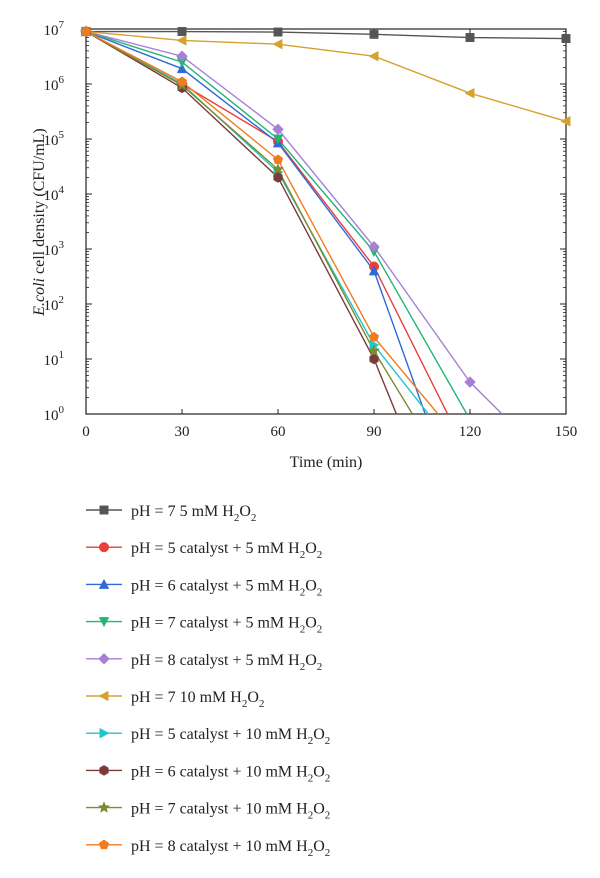 Image resolution: width=600 pixels, height=878 pixels. Describe the element at coordinates (215, 548) in the screenshot. I see `legend-label-main: pH = 5 catalyst + 5 mM H` at that location.